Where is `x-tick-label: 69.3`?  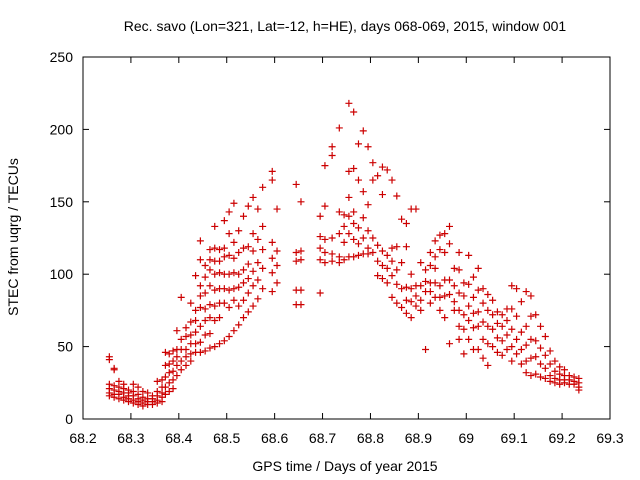
x-tick-label: 69.3 is located at coordinates (609, 438).